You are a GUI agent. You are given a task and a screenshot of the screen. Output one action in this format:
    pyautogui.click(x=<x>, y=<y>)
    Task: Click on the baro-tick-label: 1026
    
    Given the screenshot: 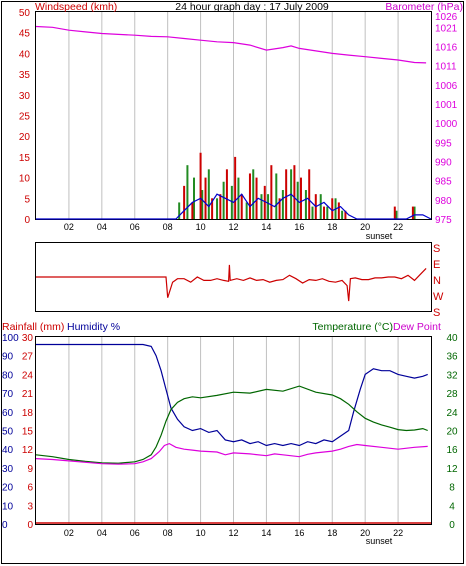 What is the action you would take?
    pyautogui.click(x=446, y=17)
    